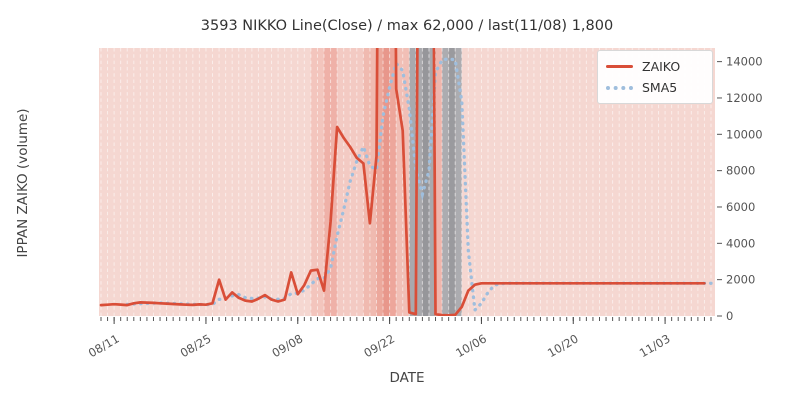 The width and height of the screenshot is (800, 400). What do you see at coordinates (655, 345) in the screenshot?
I see `x-tick-label: 11/03` at bounding box center [655, 345].